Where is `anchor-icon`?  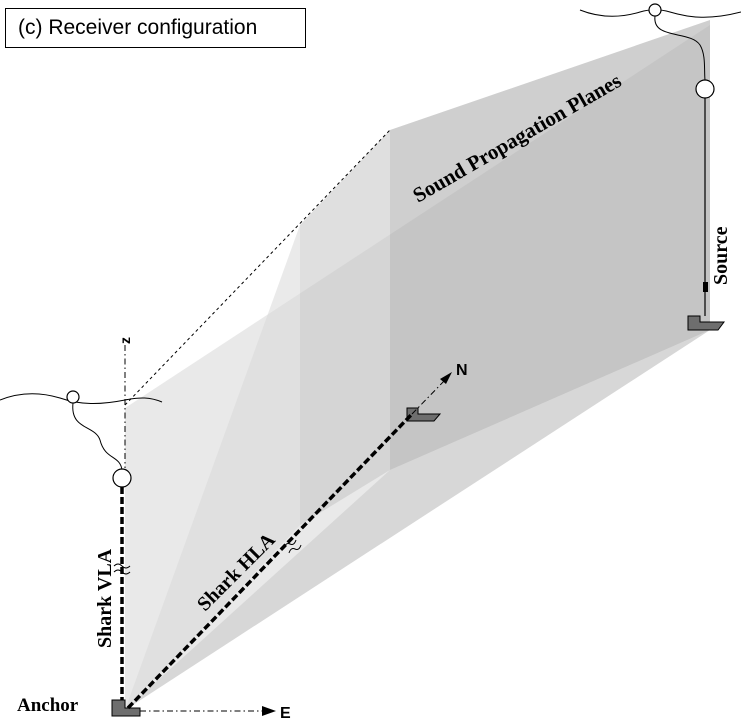 anchor-icon is located at coordinates (126, 708).